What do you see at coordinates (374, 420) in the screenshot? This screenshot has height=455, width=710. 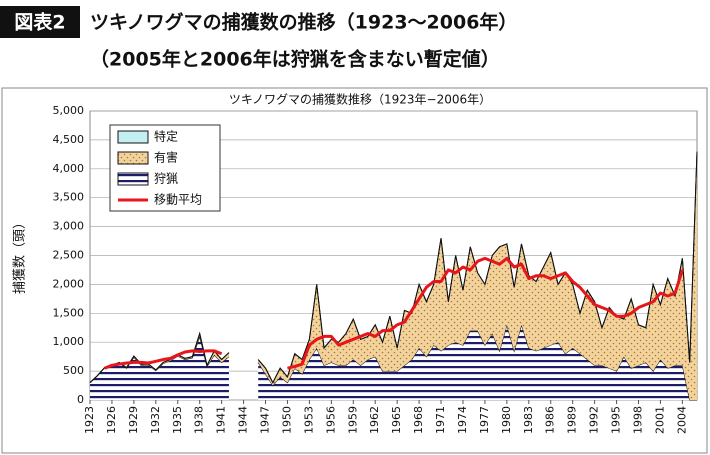 I see `x-tick-label: 1962` at bounding box center [374, 420].